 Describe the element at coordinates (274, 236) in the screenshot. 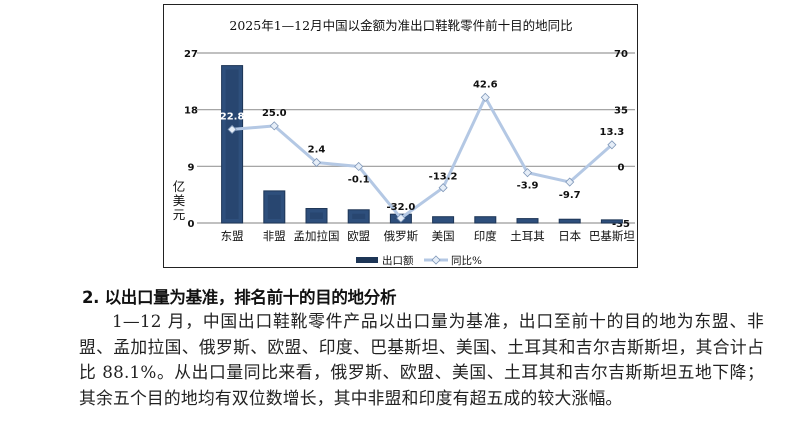

I see `x-tick-label: 非盟` at that location.